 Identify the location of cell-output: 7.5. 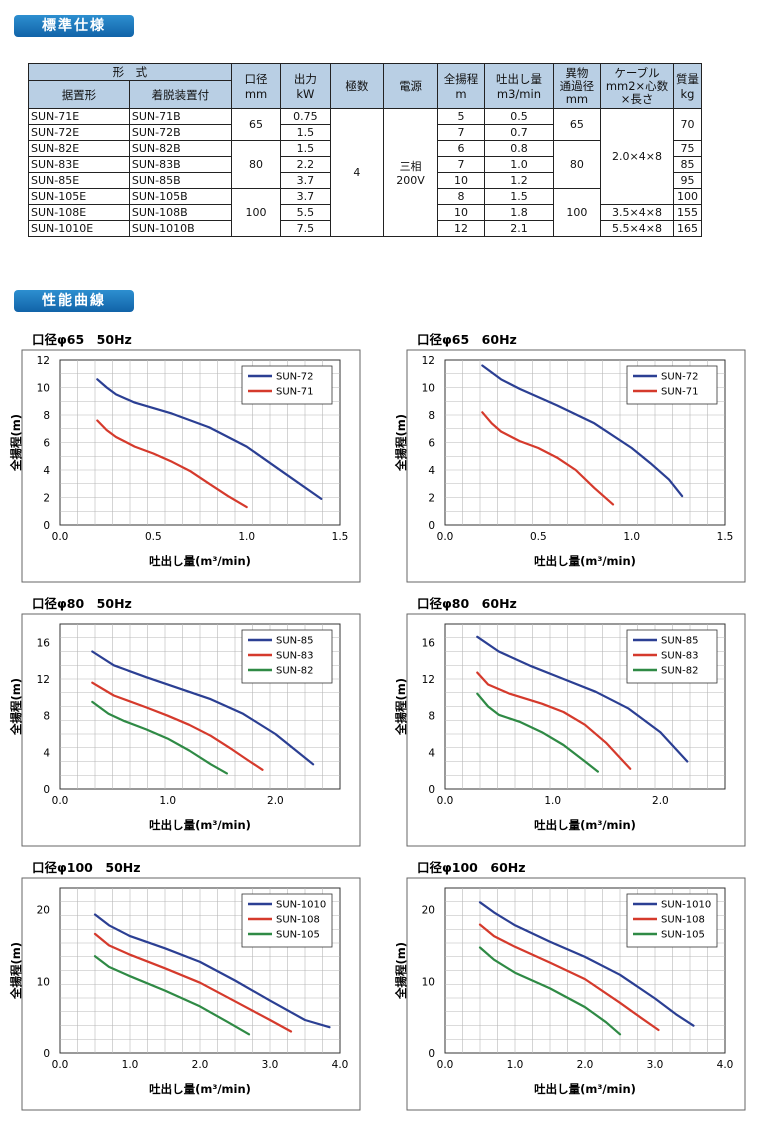
(305, 228).